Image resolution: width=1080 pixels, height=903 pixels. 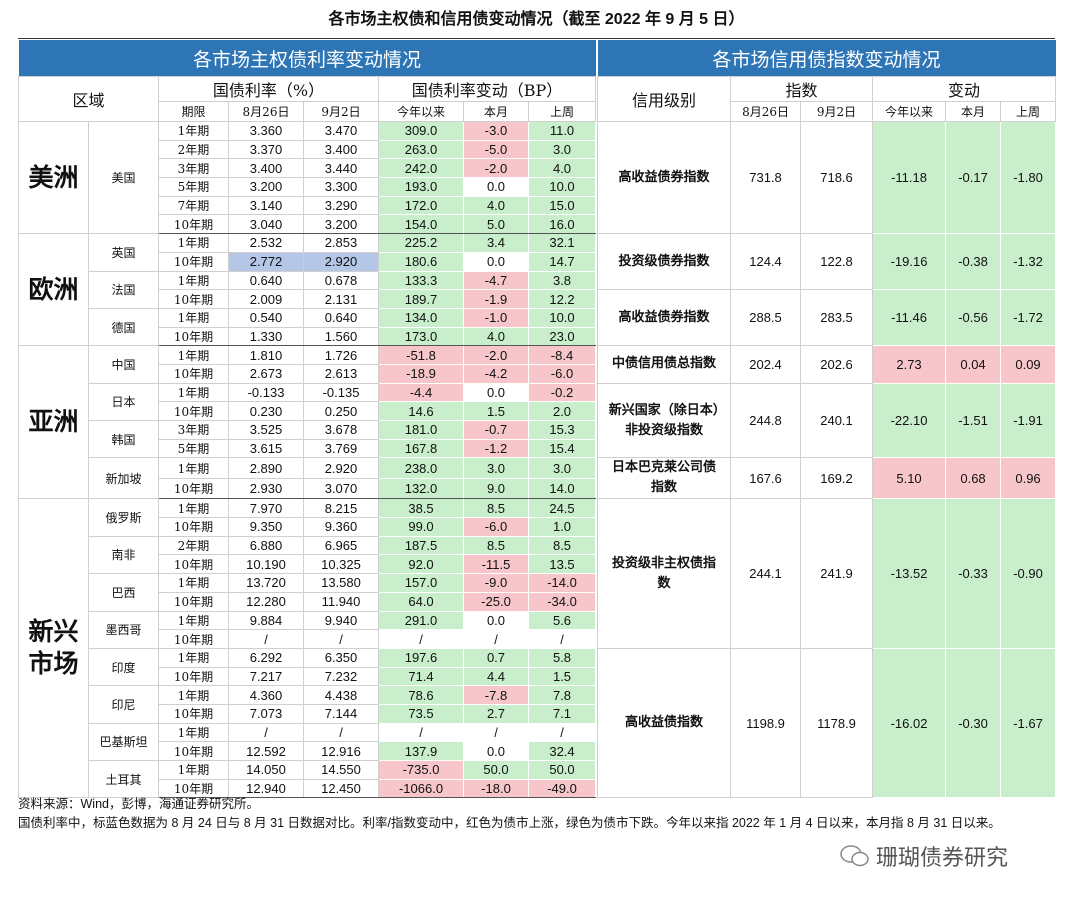 I want to click on yield-cell: 3.769, so click(x=341, y=448).